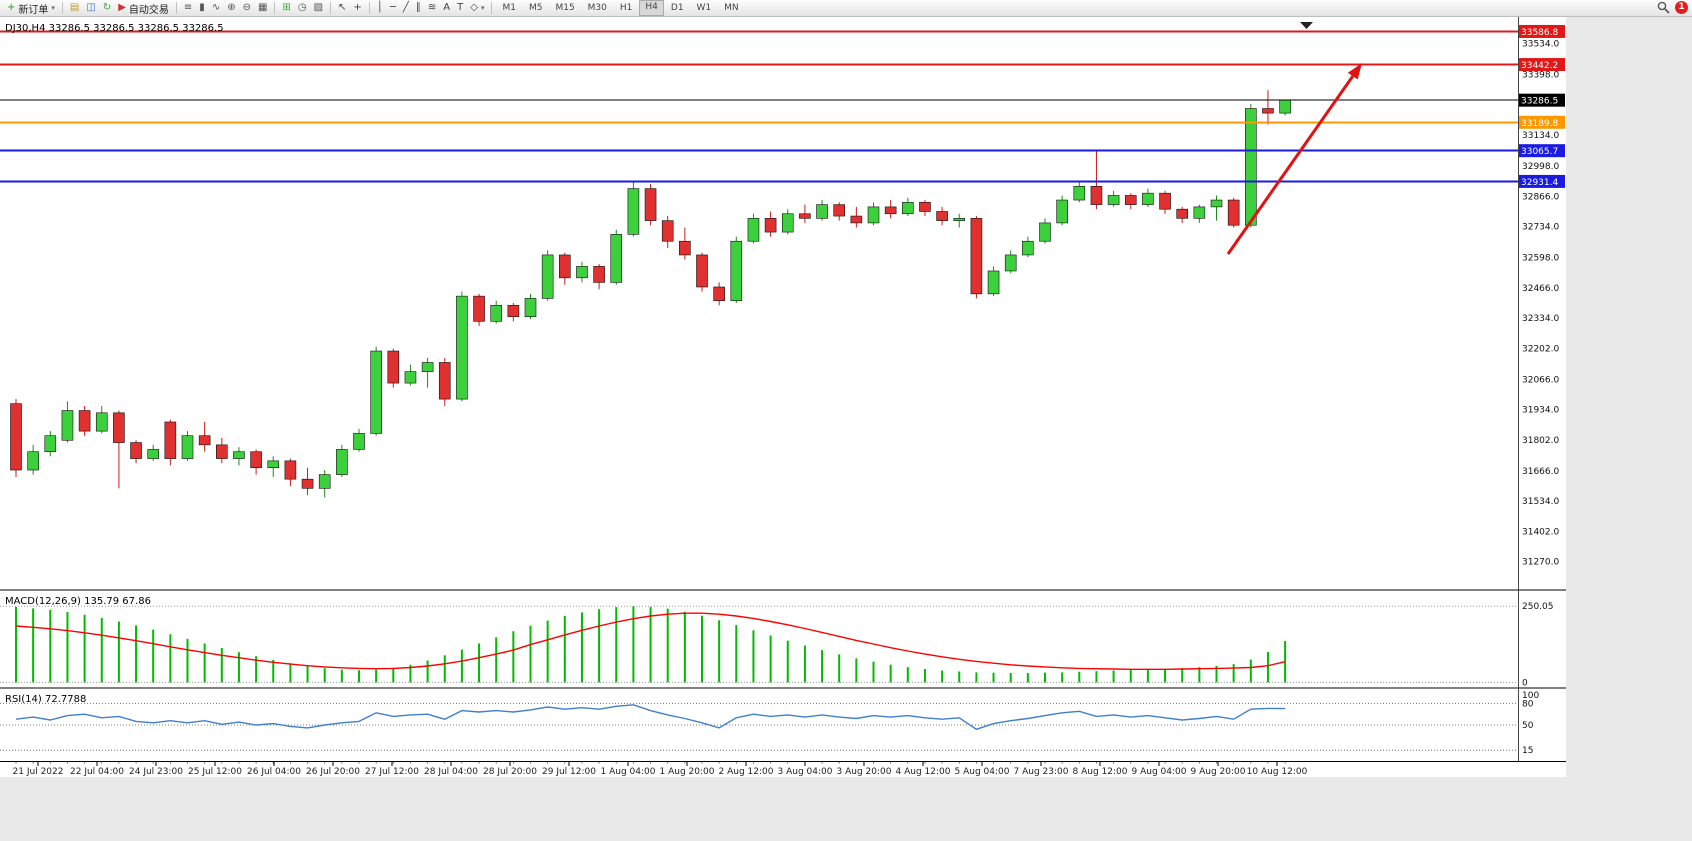 The image size is (1692, 841). I want to click on svg-text: 26 Jul 04:00, so click(274, 772).